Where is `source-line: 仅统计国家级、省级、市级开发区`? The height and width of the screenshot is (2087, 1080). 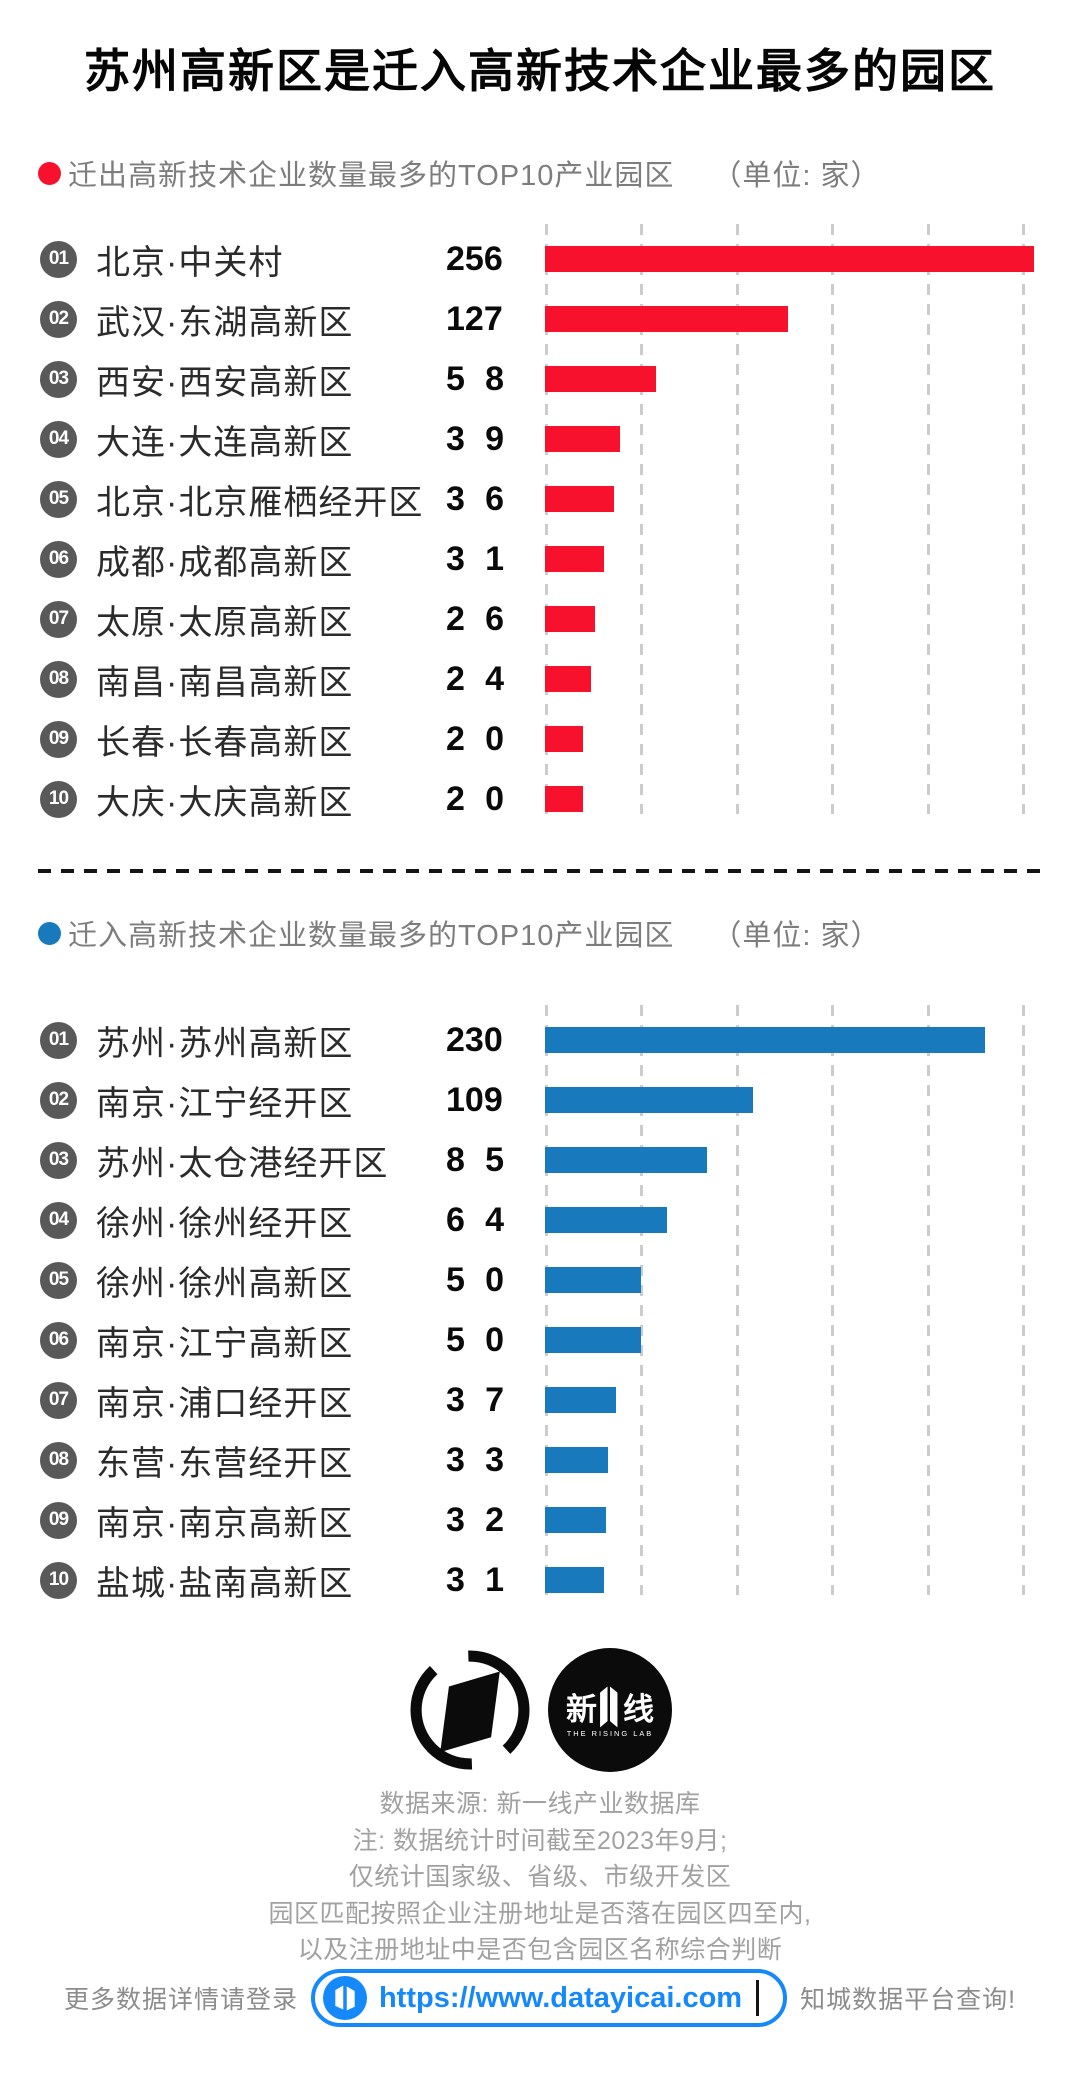 source-line: 仅统计国家级、省级、市级开发区 is located at coordinates (540, 1877).